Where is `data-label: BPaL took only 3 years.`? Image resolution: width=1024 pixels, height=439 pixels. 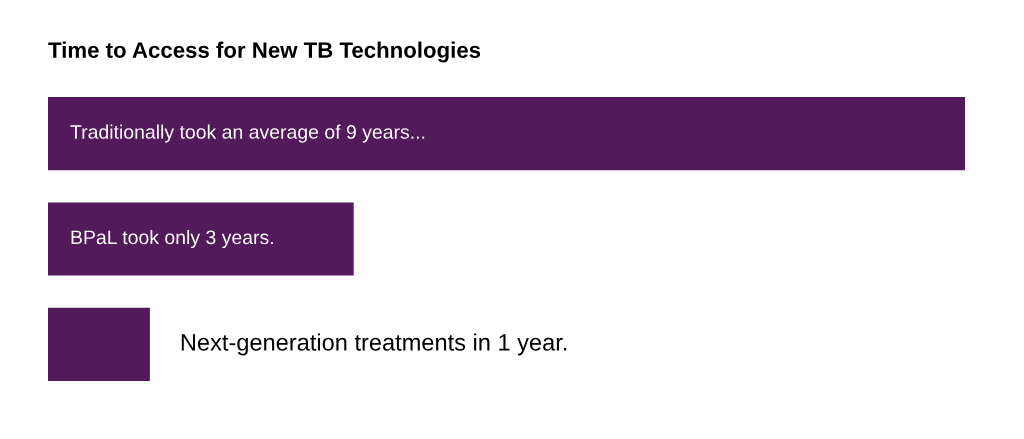 data-label: BPaL took only 3 years. is located at coordinates (172, 239).